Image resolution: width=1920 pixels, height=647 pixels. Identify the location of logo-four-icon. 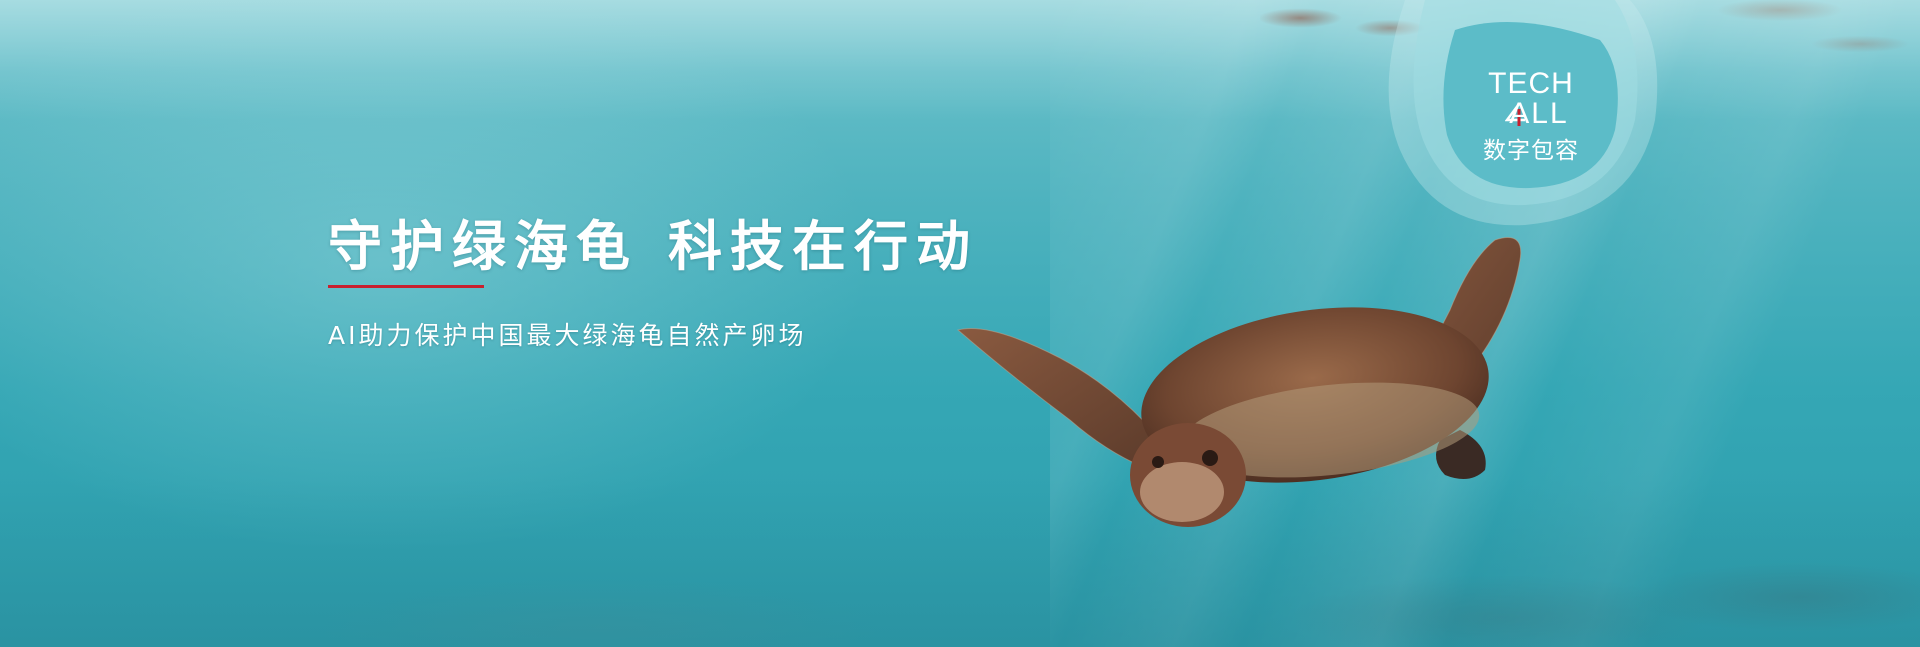
(1515, 114).